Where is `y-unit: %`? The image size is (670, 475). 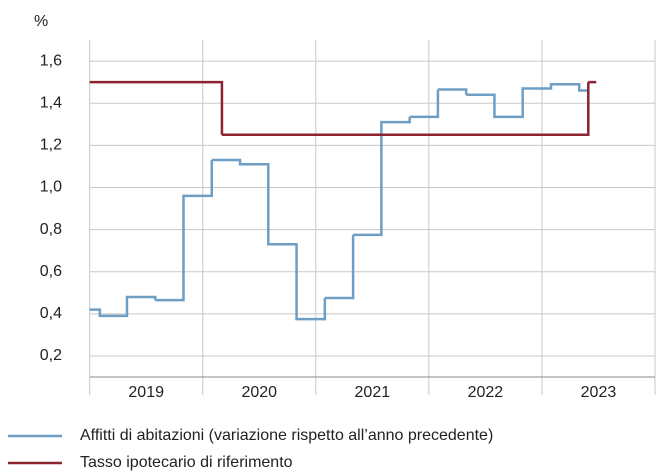
y-unit: % is located at coordinates (41, 21).